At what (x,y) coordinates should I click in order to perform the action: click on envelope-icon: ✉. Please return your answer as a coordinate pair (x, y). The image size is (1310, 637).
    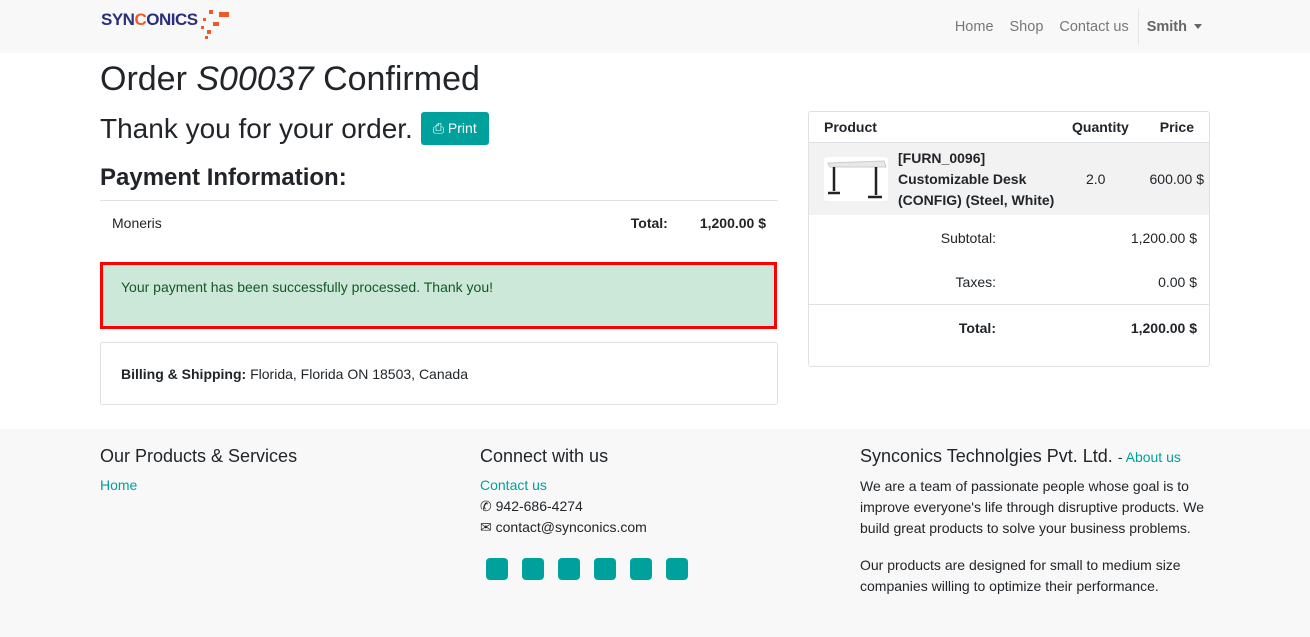
    Looking at the image, I should click on (488, 527).